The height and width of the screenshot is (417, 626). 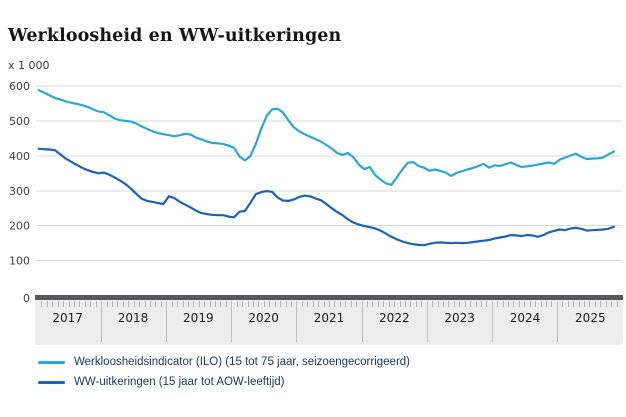 I want to click on x-axis-year-label-2019: 2019, so click(x=198, y=318).